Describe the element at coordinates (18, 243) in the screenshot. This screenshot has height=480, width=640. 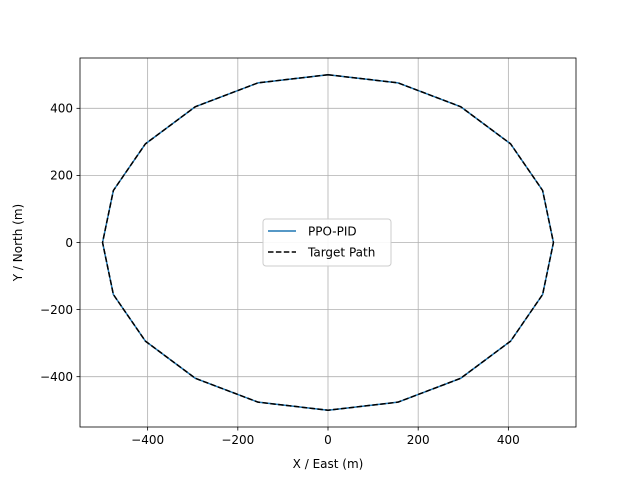
I see `y-axis-label: Y / North (m)` at that location.